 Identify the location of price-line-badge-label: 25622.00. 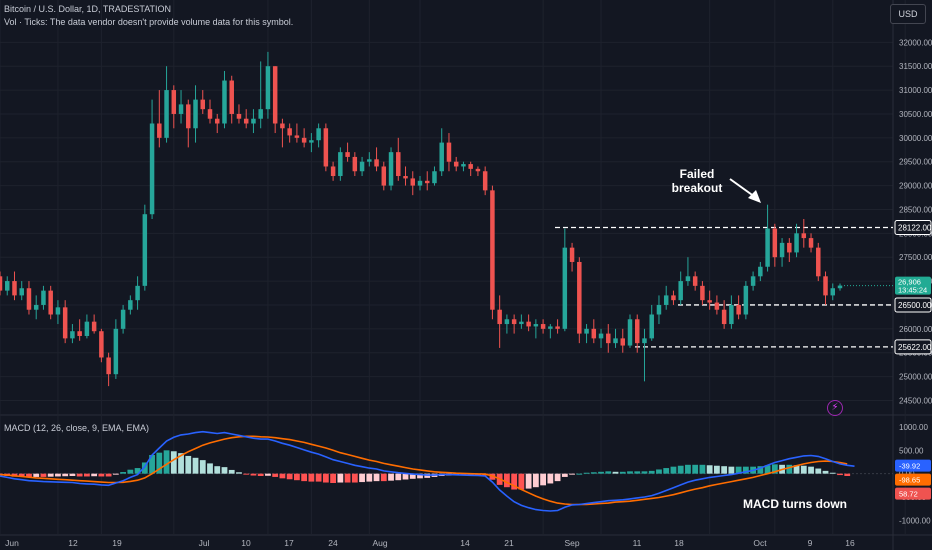
(915, 347).